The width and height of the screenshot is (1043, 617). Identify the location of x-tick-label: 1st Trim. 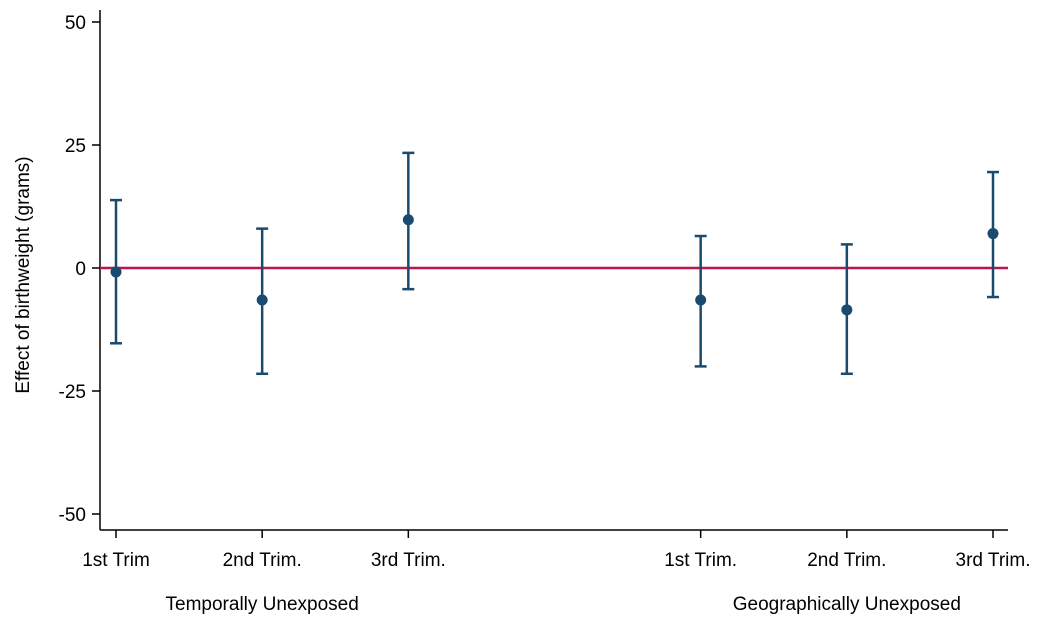
(116, 560).